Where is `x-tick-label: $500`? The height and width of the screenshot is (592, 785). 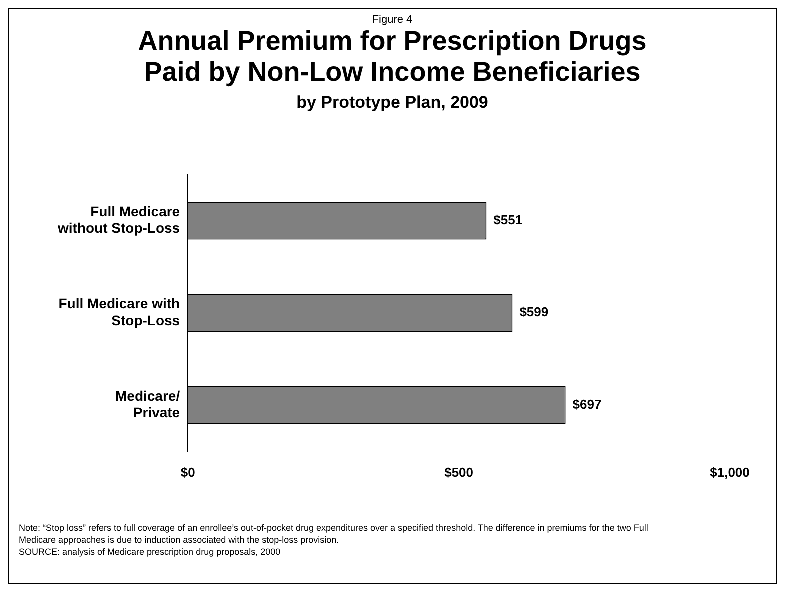 x-tick-label: $500 is located at coordinates (459, 472).